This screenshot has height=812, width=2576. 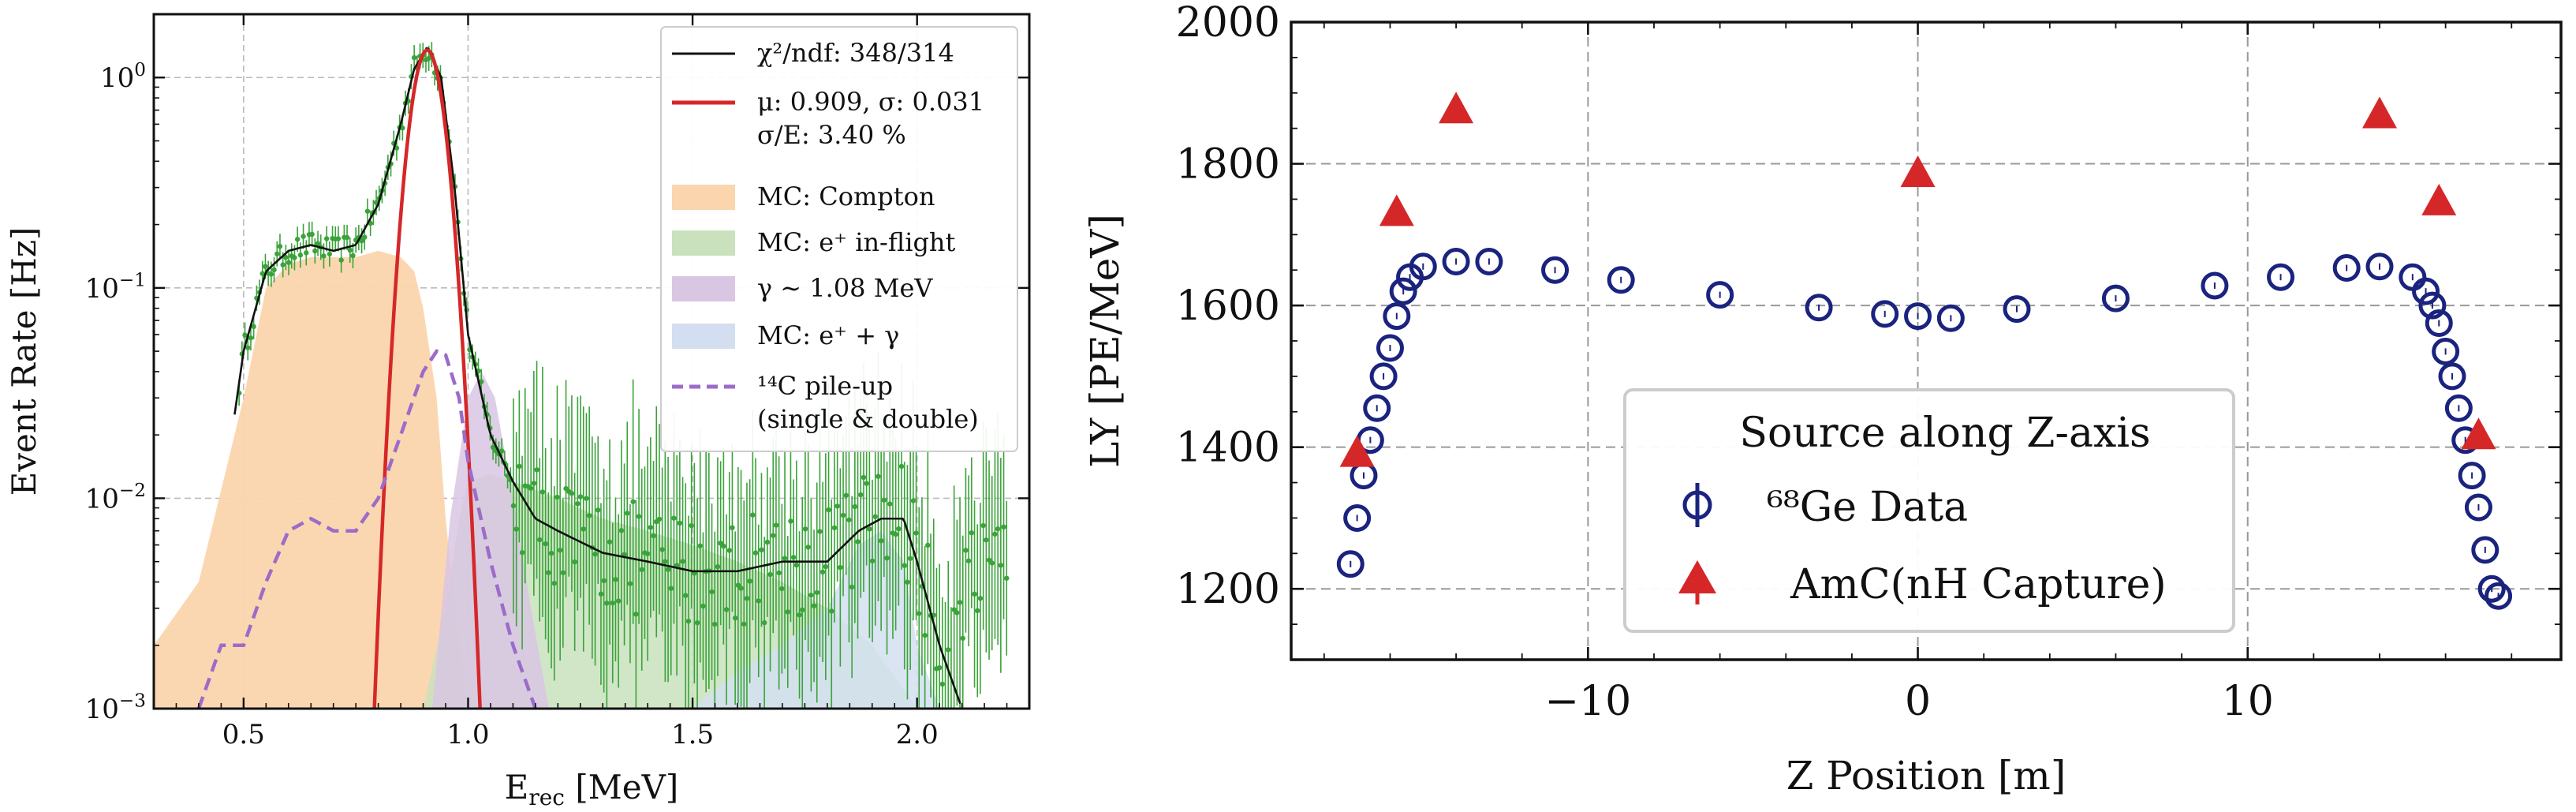 I want to click on left-ylabel: Event Rate [Hz], so click(x=24, y=361).